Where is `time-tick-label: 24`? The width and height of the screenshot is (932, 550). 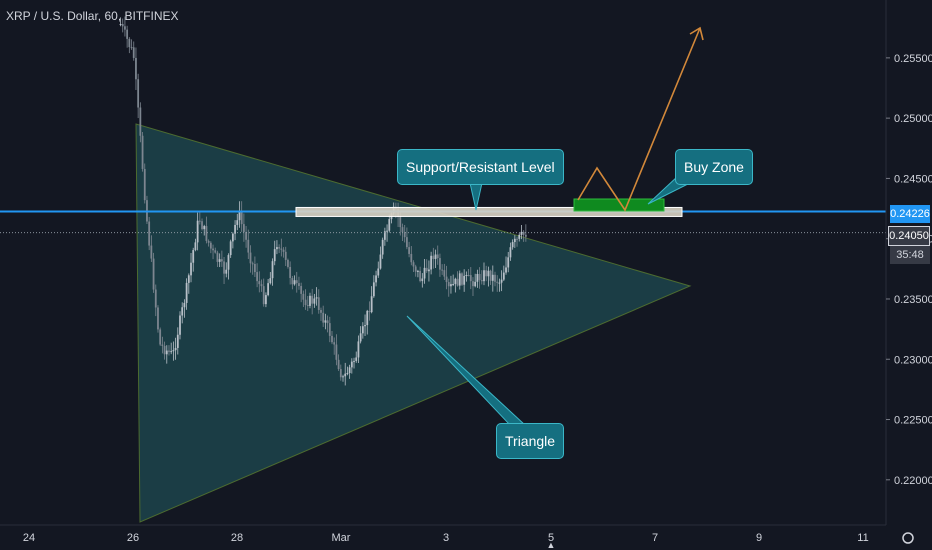 time-tick-label: 24 is located at coordinates (29, 538).